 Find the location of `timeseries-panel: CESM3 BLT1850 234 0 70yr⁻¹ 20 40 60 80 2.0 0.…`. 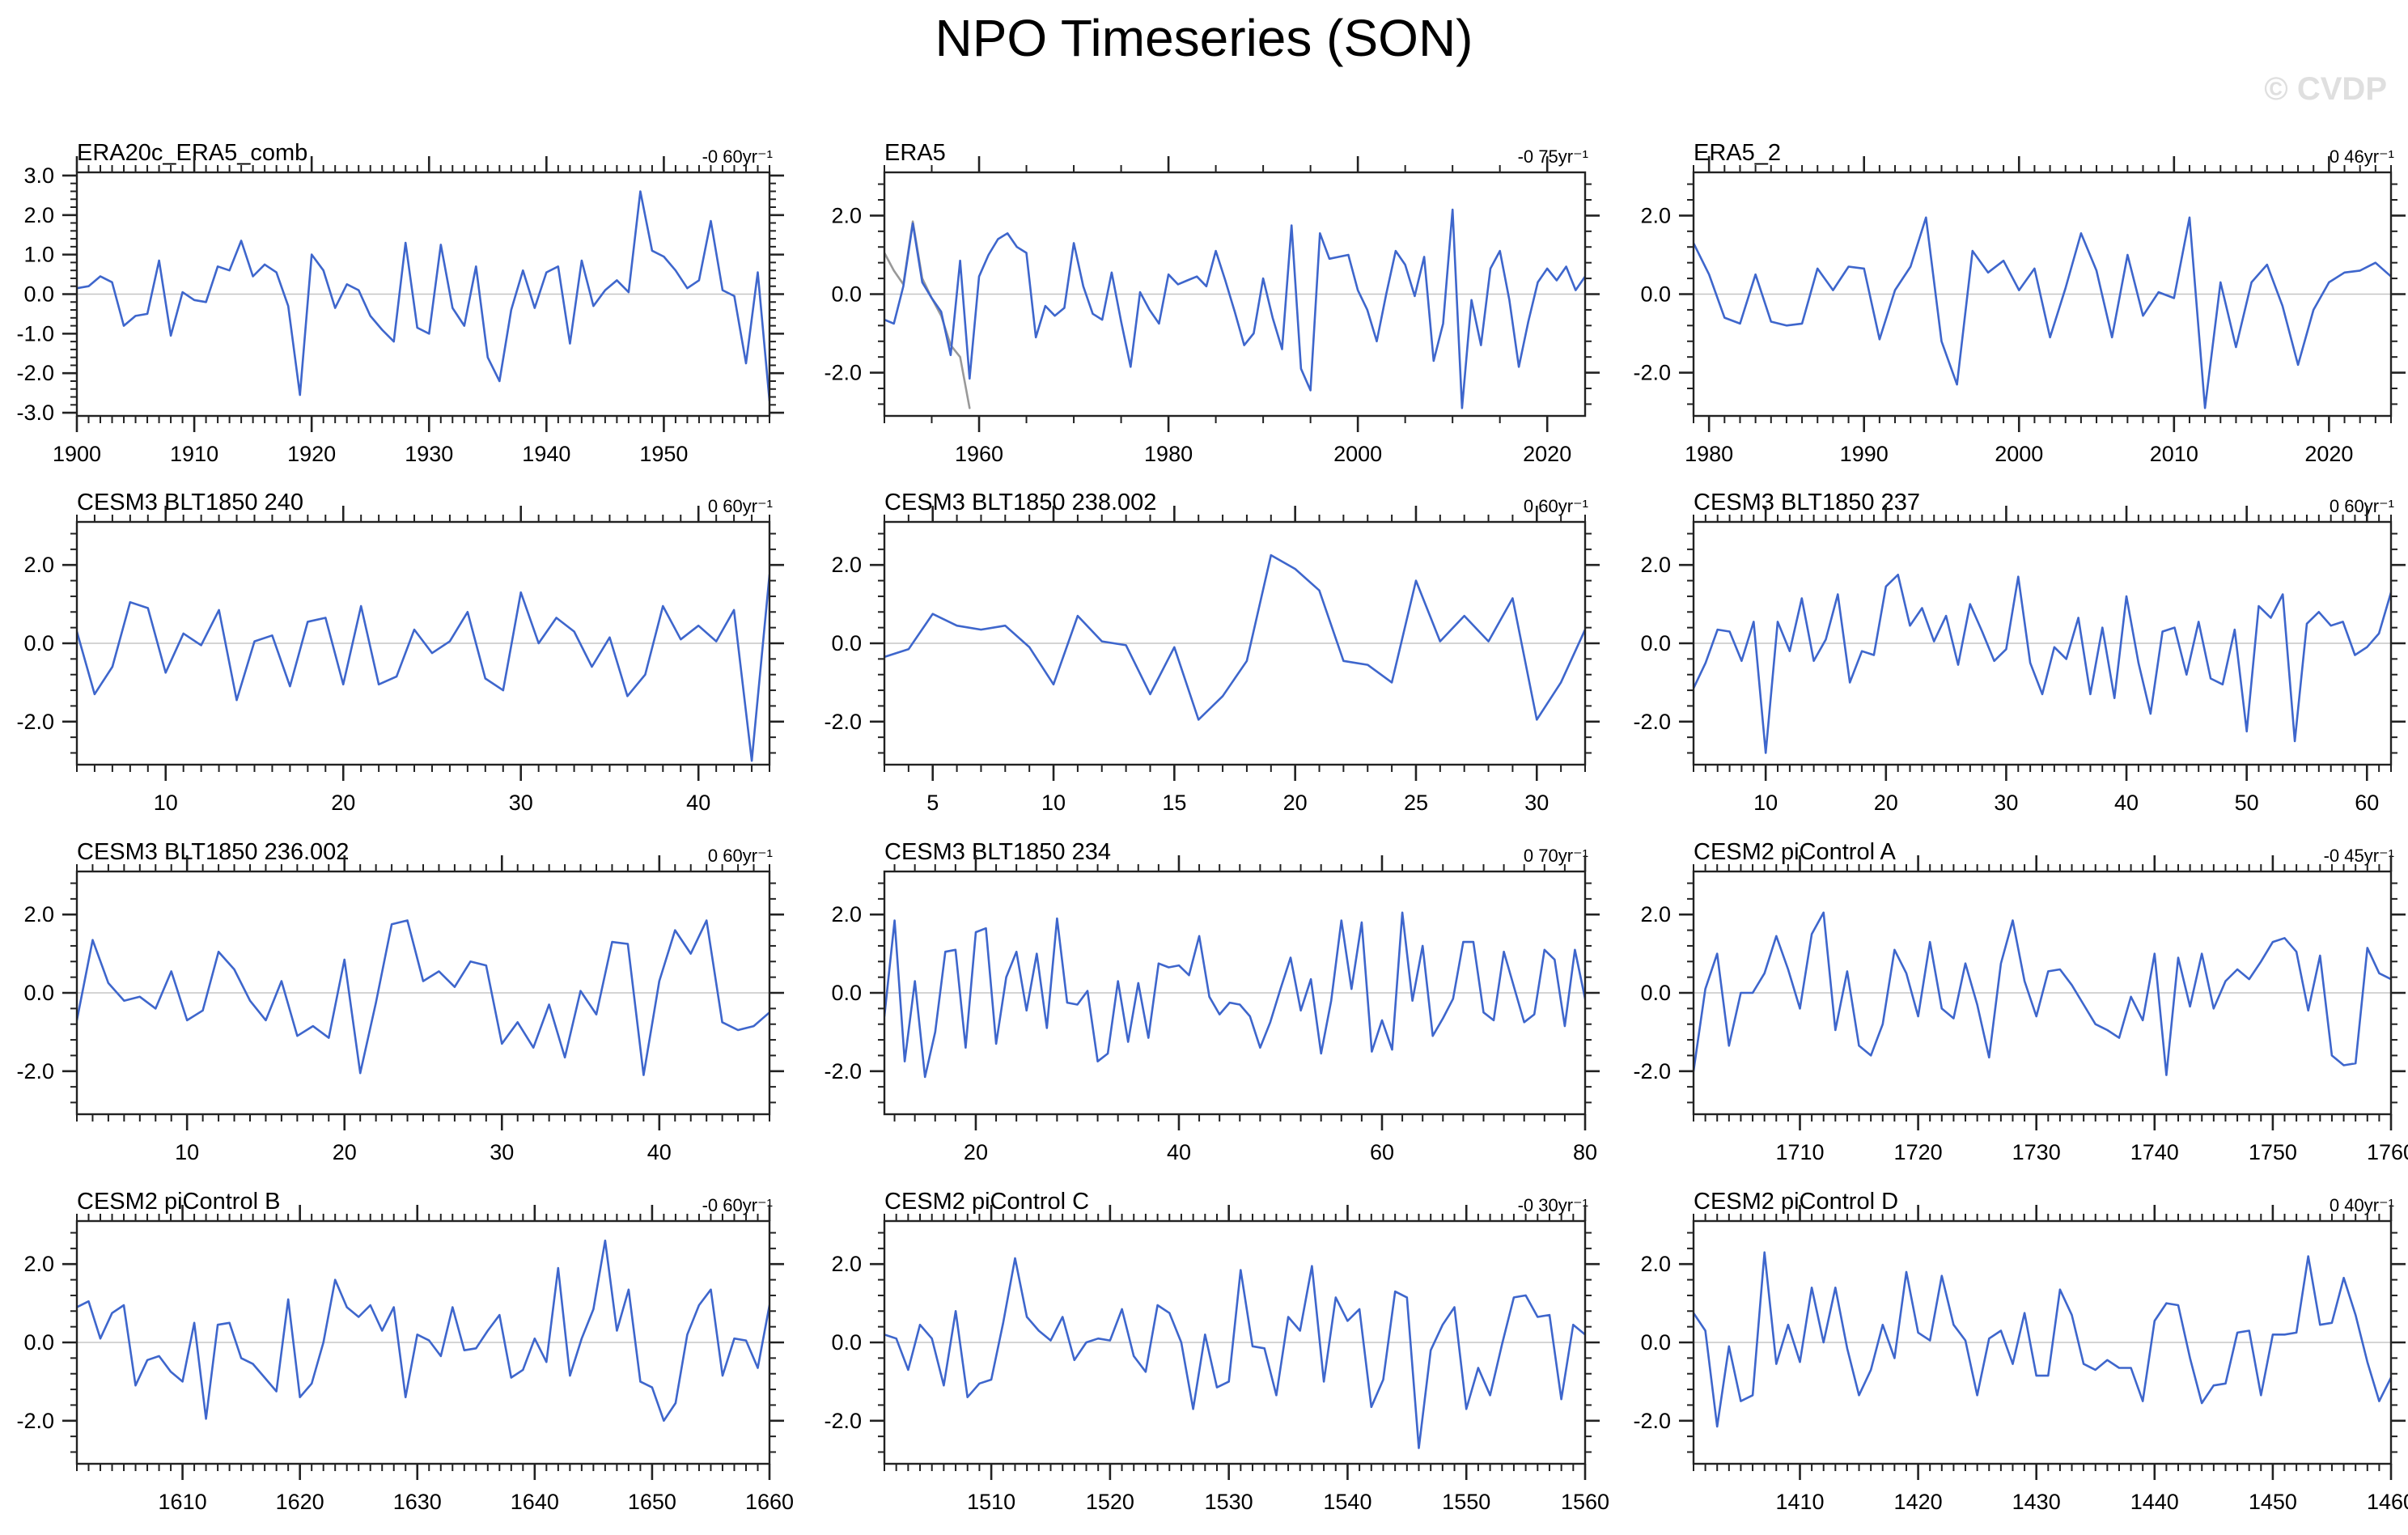

timeseries-panel: CESM3 BLT1850 234 0 70yr⁻¹ 20 40 60 80 2.0 0.… is located at coordinates (1211, 1003).